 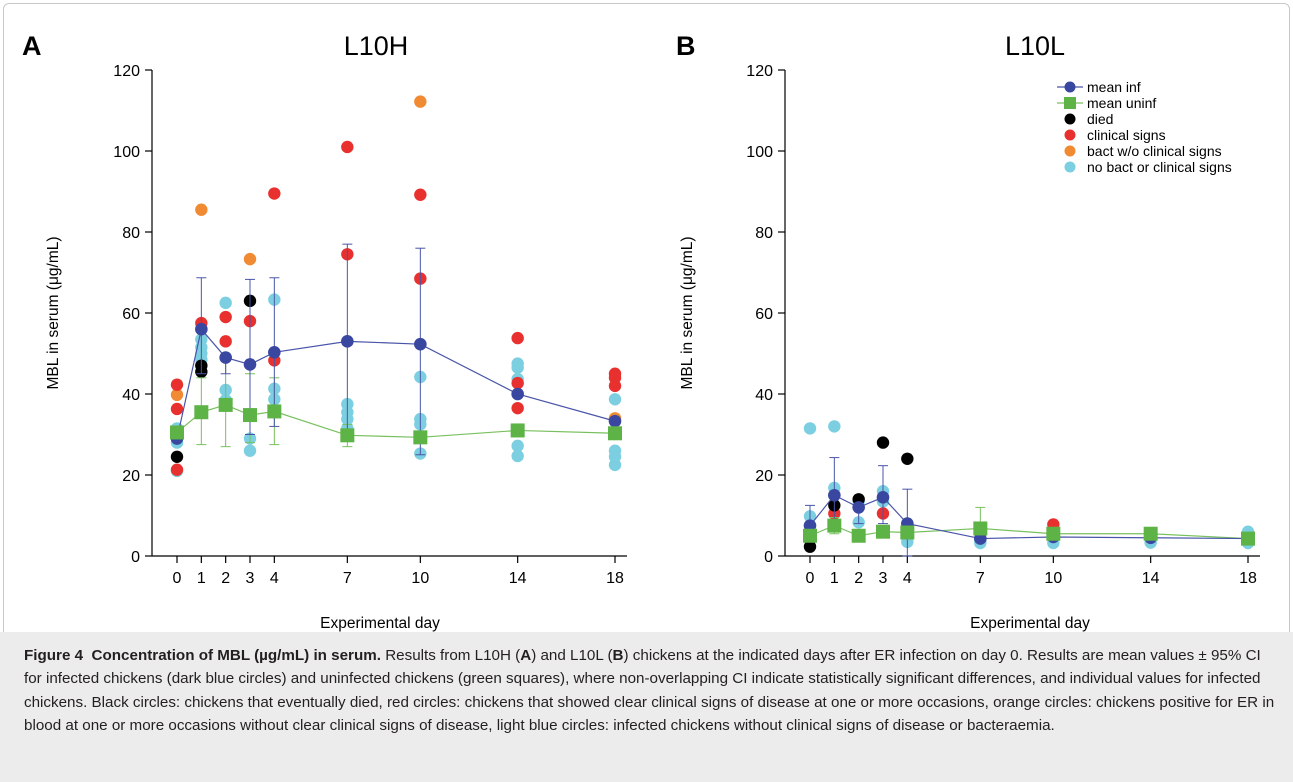 I want to click on x-tick-label: 18, so click(x=615, y=578).